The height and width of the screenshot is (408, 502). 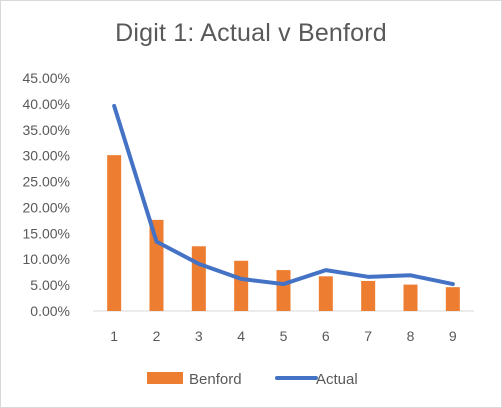 I want to click on y-tick-label: 15.00%, so click(x=46, y=233).